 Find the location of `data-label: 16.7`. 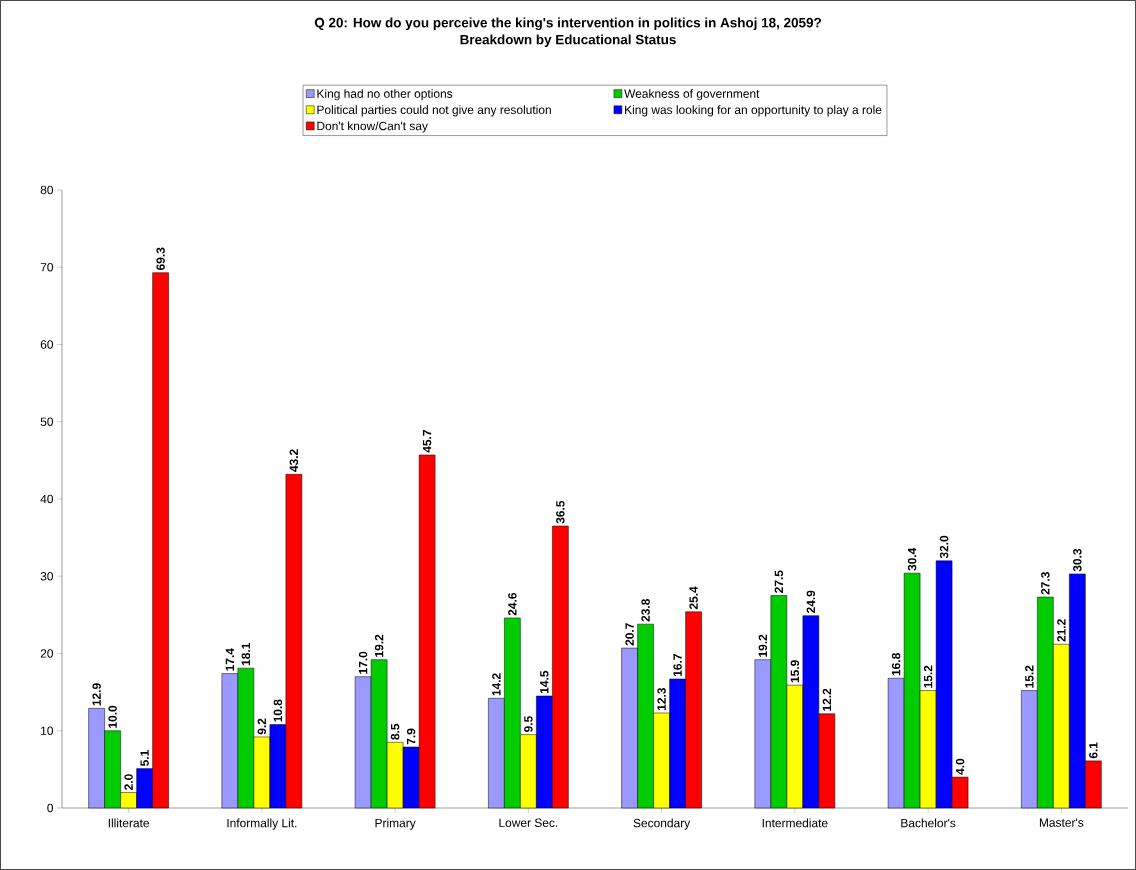

data-label: 16.7 is located at coordinates (677, 665).